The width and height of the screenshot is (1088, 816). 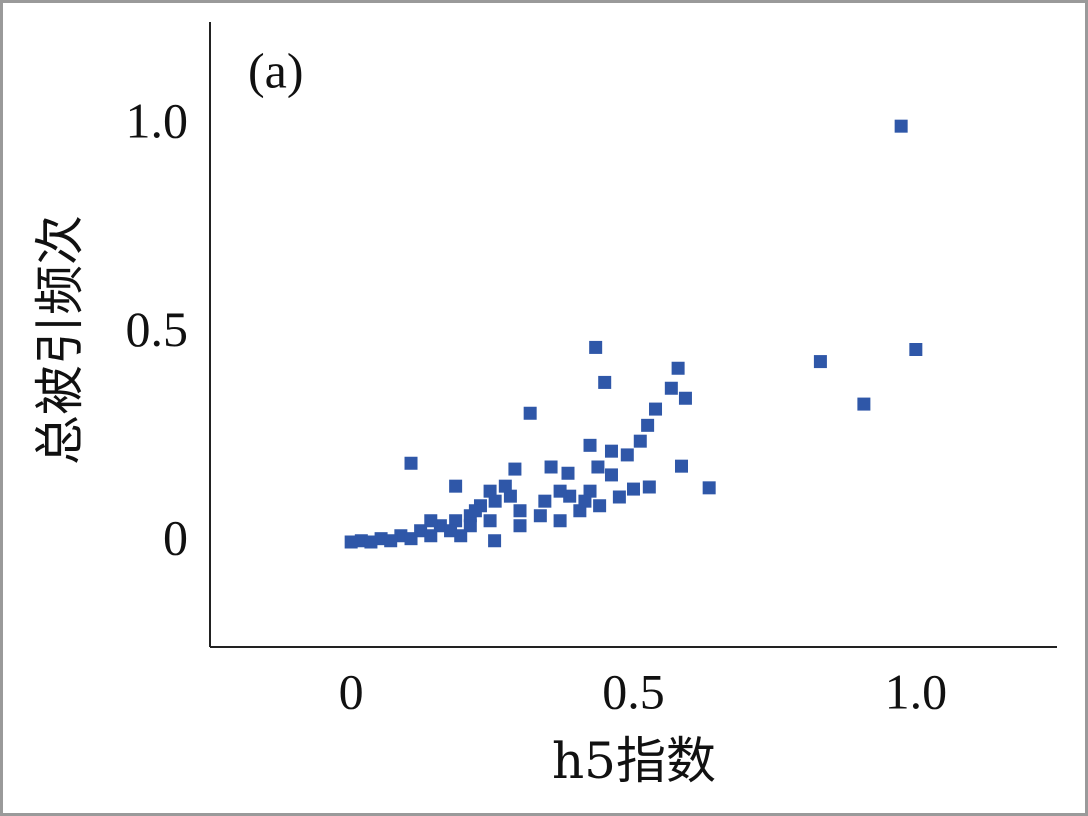 I want to click on x-axis-label: h5指数, so click(x=634, y=761).